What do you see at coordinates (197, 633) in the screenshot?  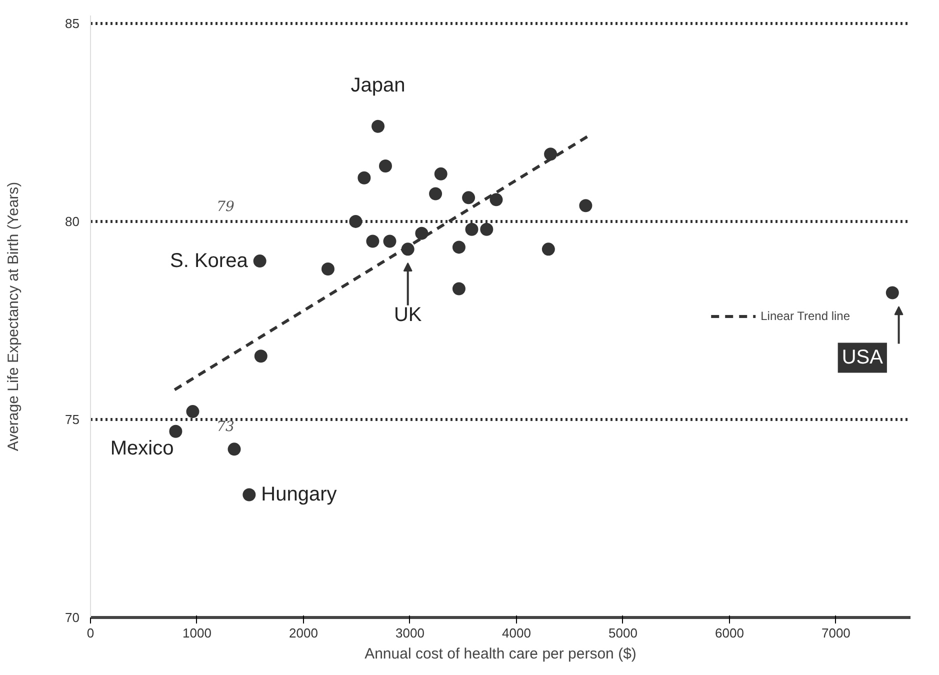 I see `x-tick-label: 1000` at bounding box center [197, 633].